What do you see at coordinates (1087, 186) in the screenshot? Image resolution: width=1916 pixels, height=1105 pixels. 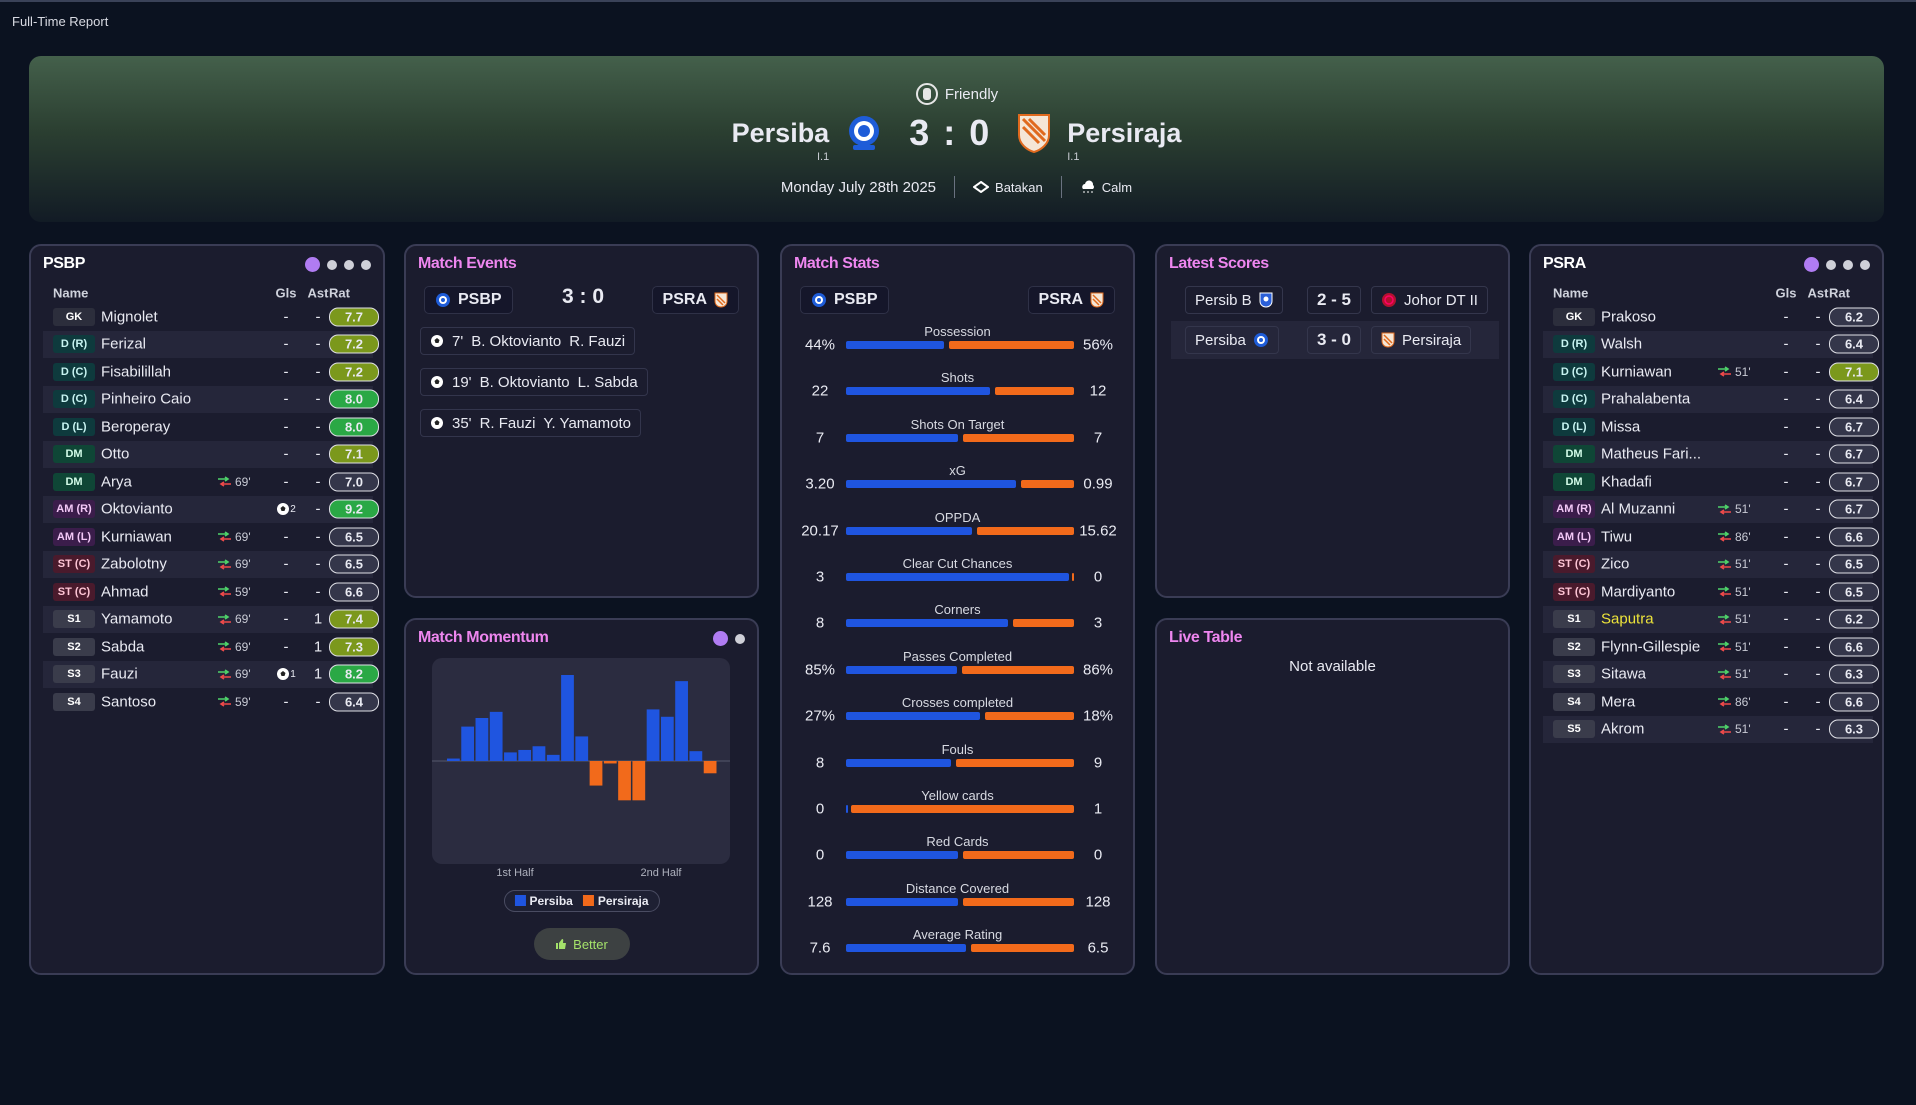 I see `weather-icon` at bounding box center [1087, 186].